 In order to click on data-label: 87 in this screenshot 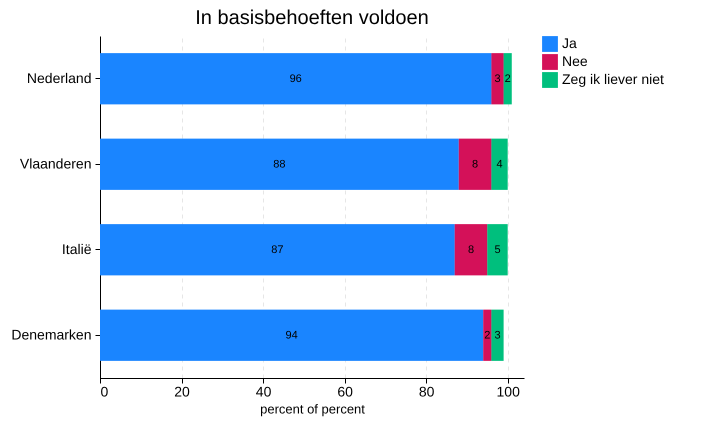, I will do `click(277, 250)`.